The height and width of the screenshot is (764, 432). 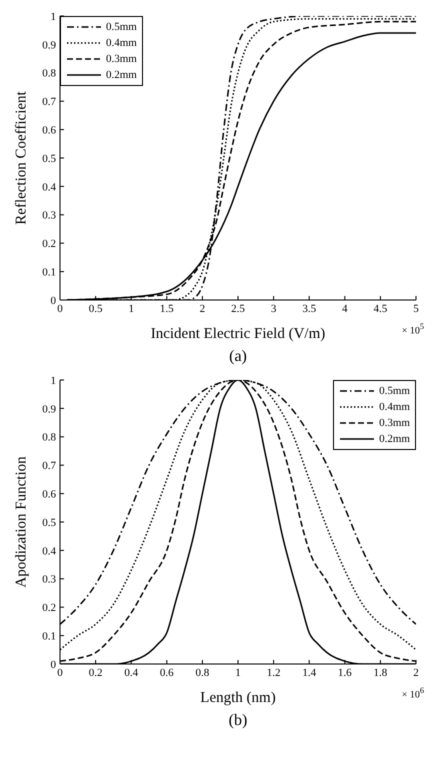 I want to click on x-tick-label: 0.5, so click(x=95, y=308).